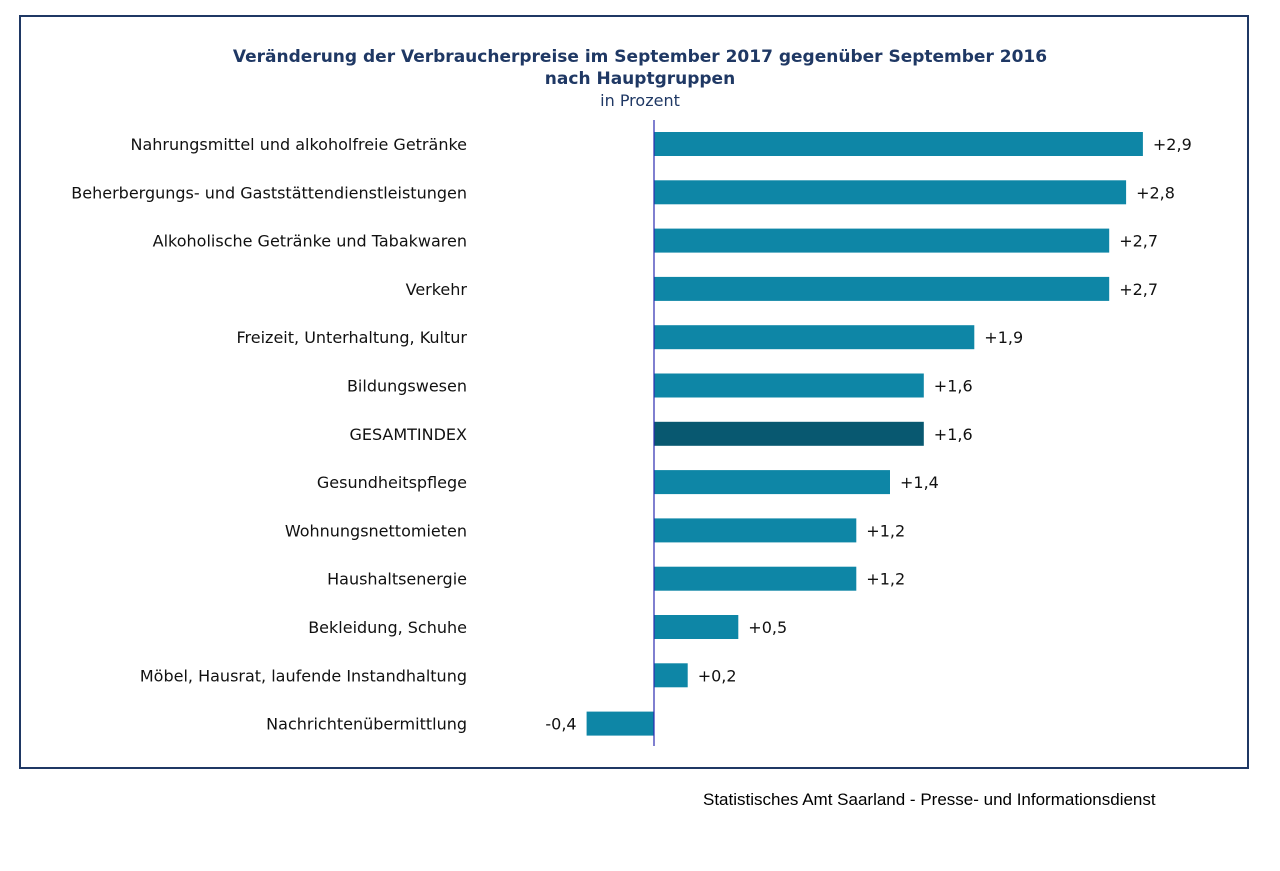 The width and height of the screenshot is (1280, 871). Describe the element at coordinates (1138, 289) in the screenshot. I see `value-label-3: +2,7` at that location.